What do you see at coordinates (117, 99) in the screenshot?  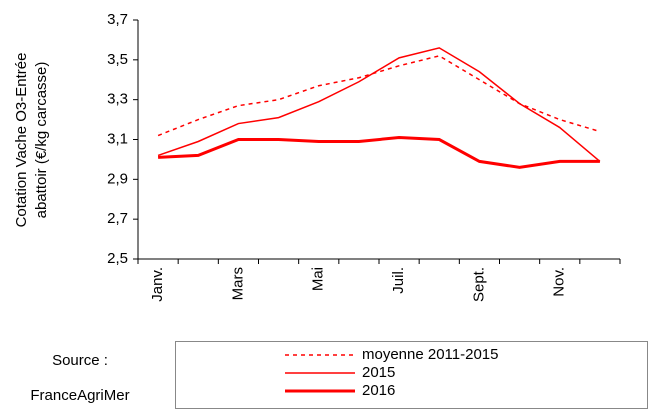 I see `y-tick-label: 3,3` at bounding box center [117, 99].